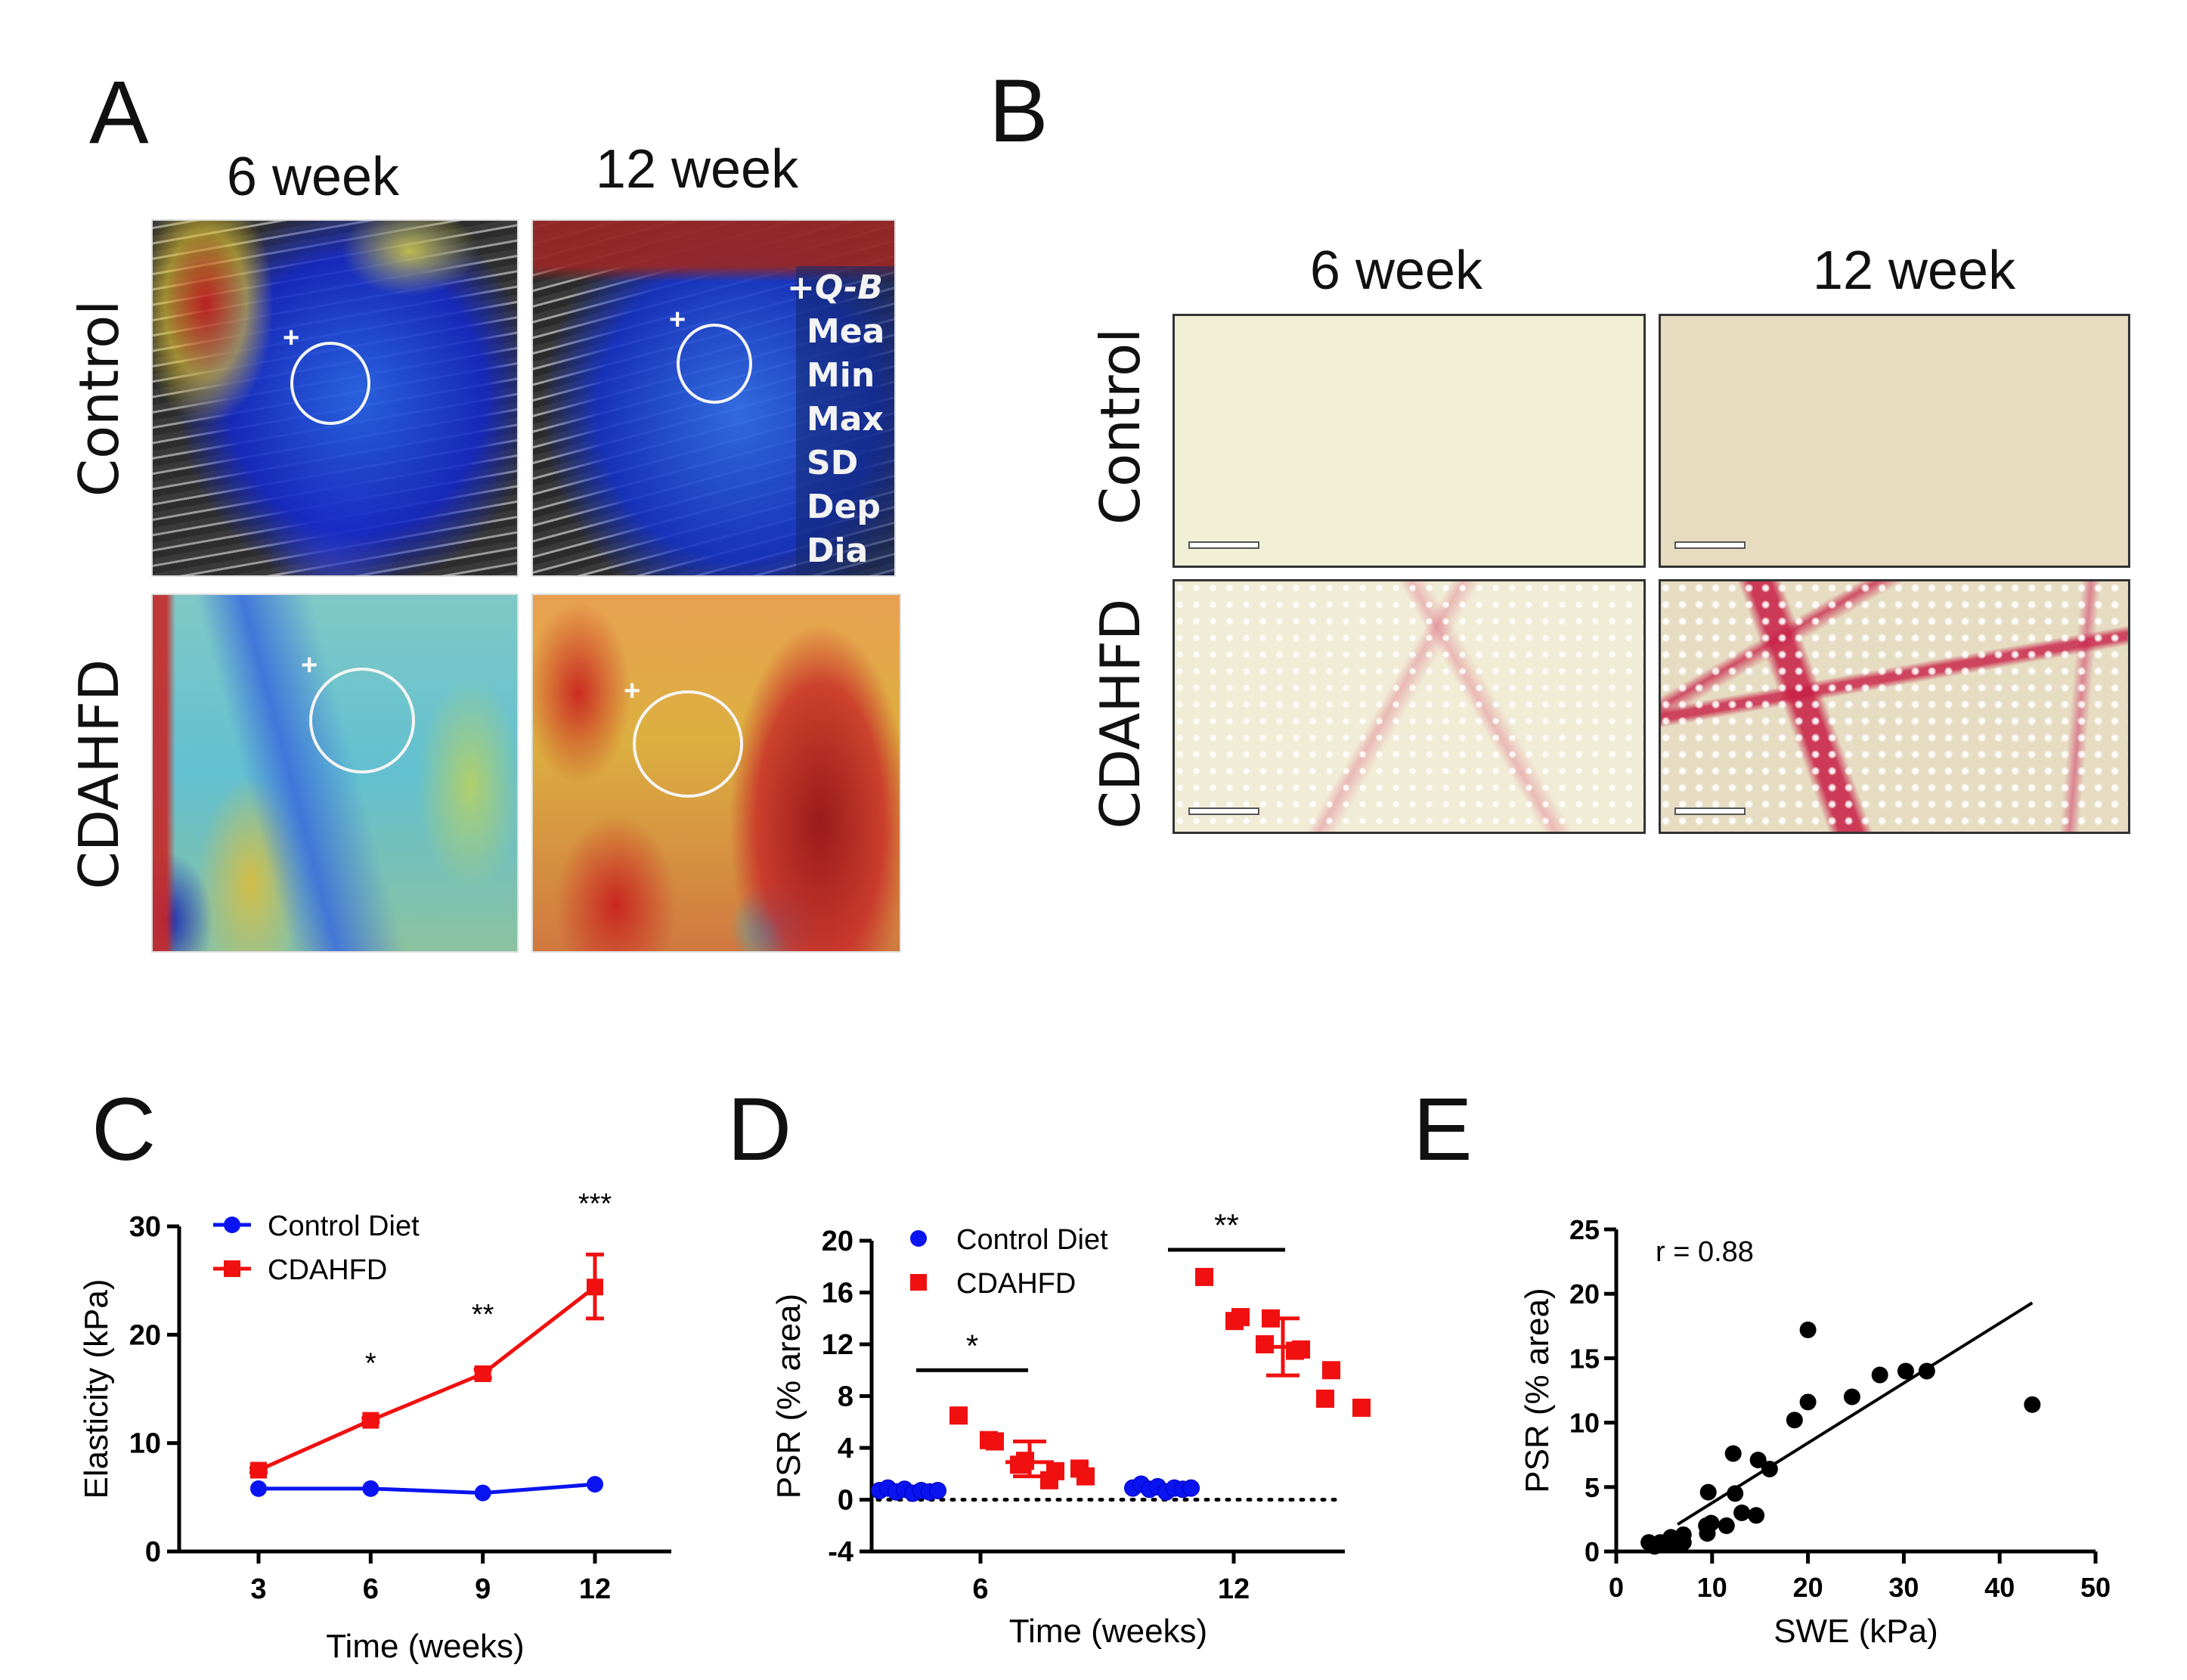 The width and height of the screenshot is (2187, 1680). Describe the element at coordinates (1808, 1587) in the screenshot. I see `x-tick-label: 20` at that location.